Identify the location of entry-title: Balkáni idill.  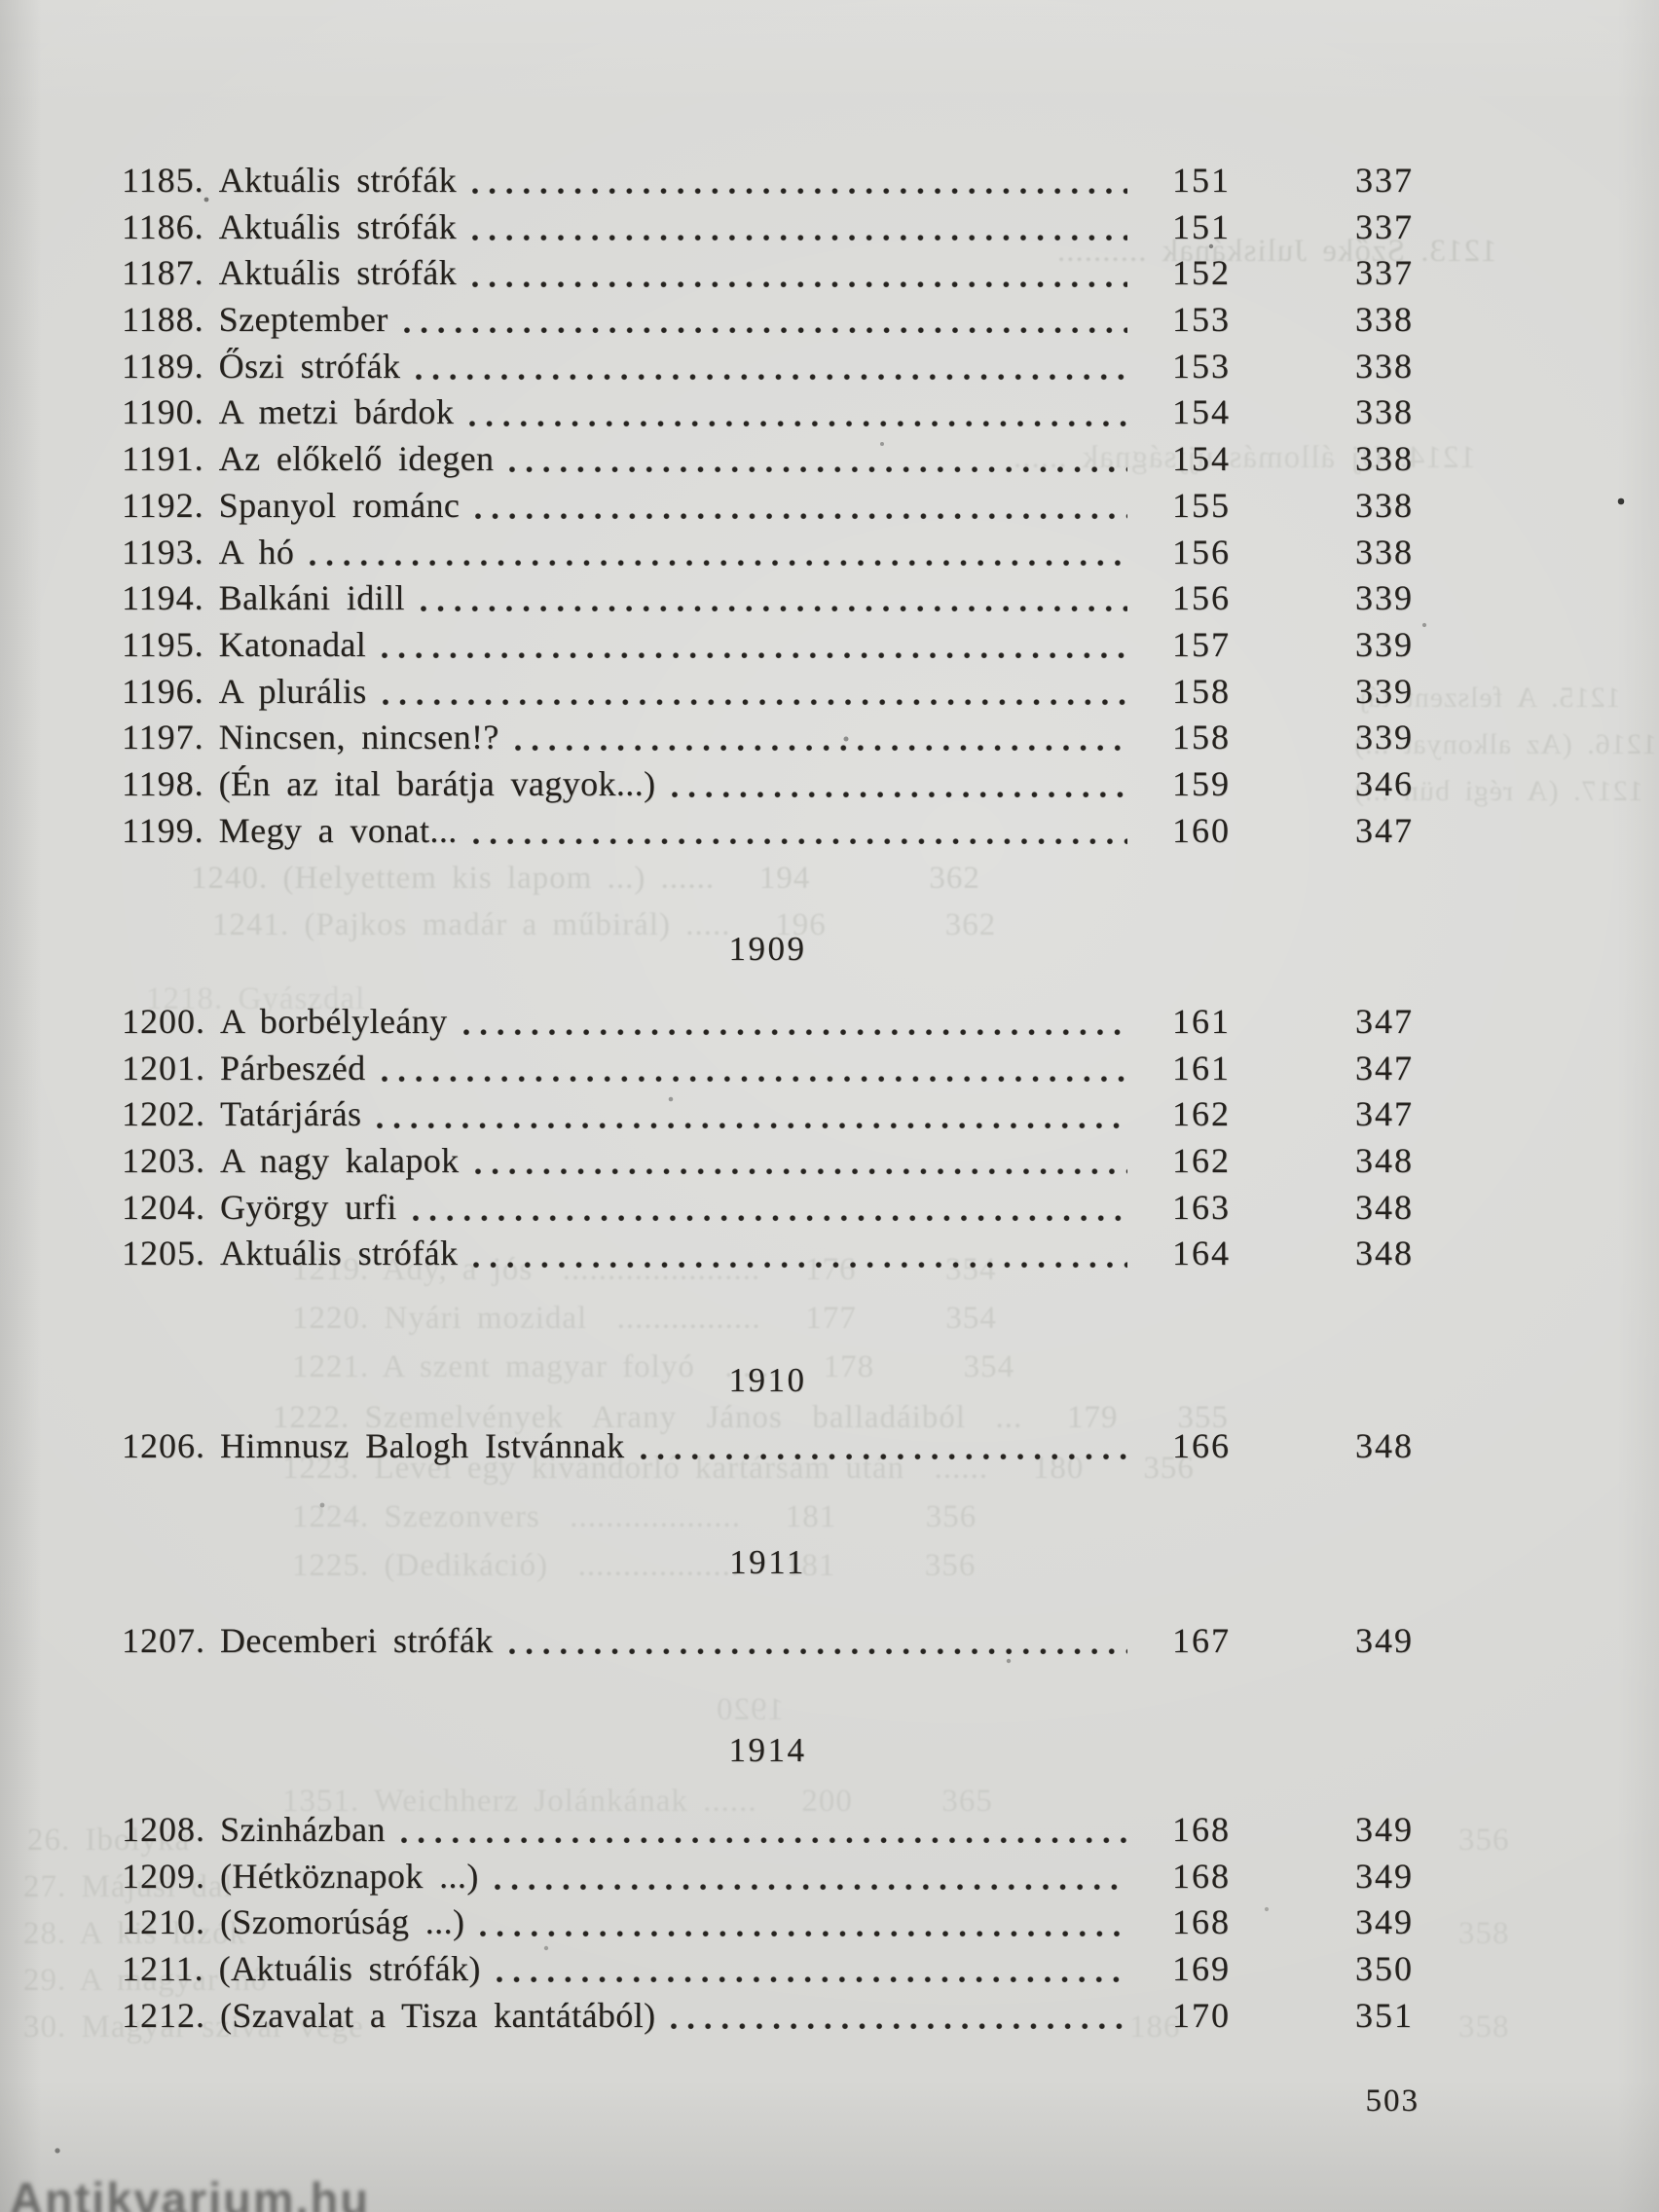
(311, 598).